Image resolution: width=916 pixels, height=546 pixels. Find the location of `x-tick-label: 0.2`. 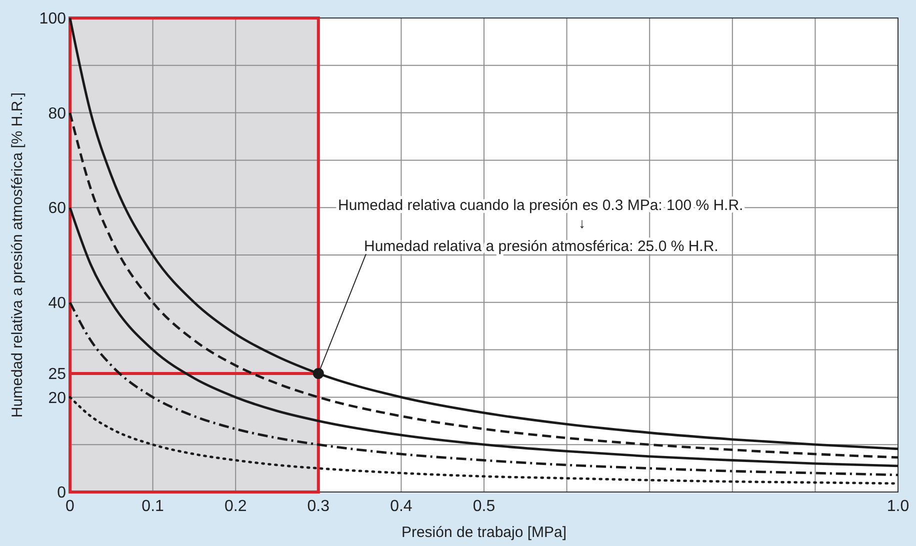

x-tick-label: 0.2 is located at coordinates (235, 506).